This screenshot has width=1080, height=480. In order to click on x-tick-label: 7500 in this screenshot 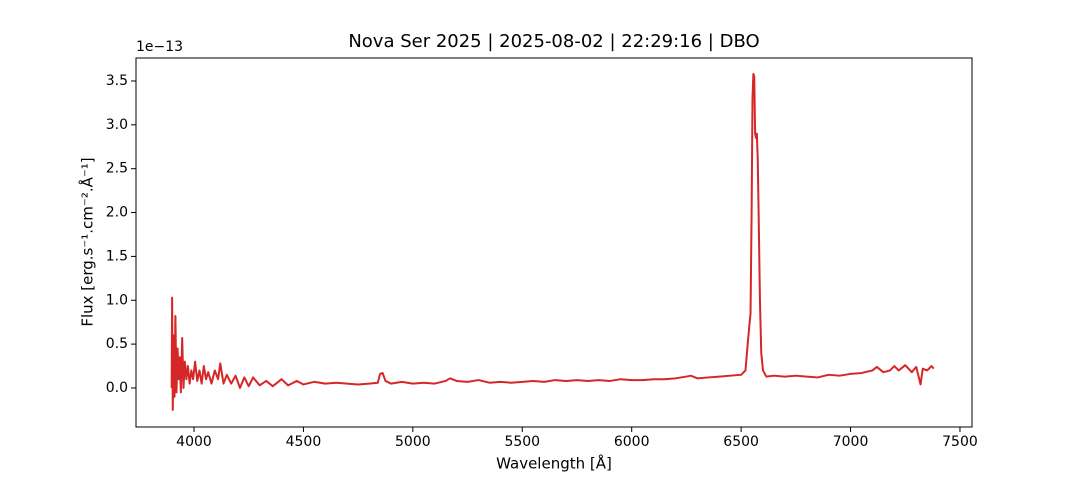, I will do `click(960, 442)`.